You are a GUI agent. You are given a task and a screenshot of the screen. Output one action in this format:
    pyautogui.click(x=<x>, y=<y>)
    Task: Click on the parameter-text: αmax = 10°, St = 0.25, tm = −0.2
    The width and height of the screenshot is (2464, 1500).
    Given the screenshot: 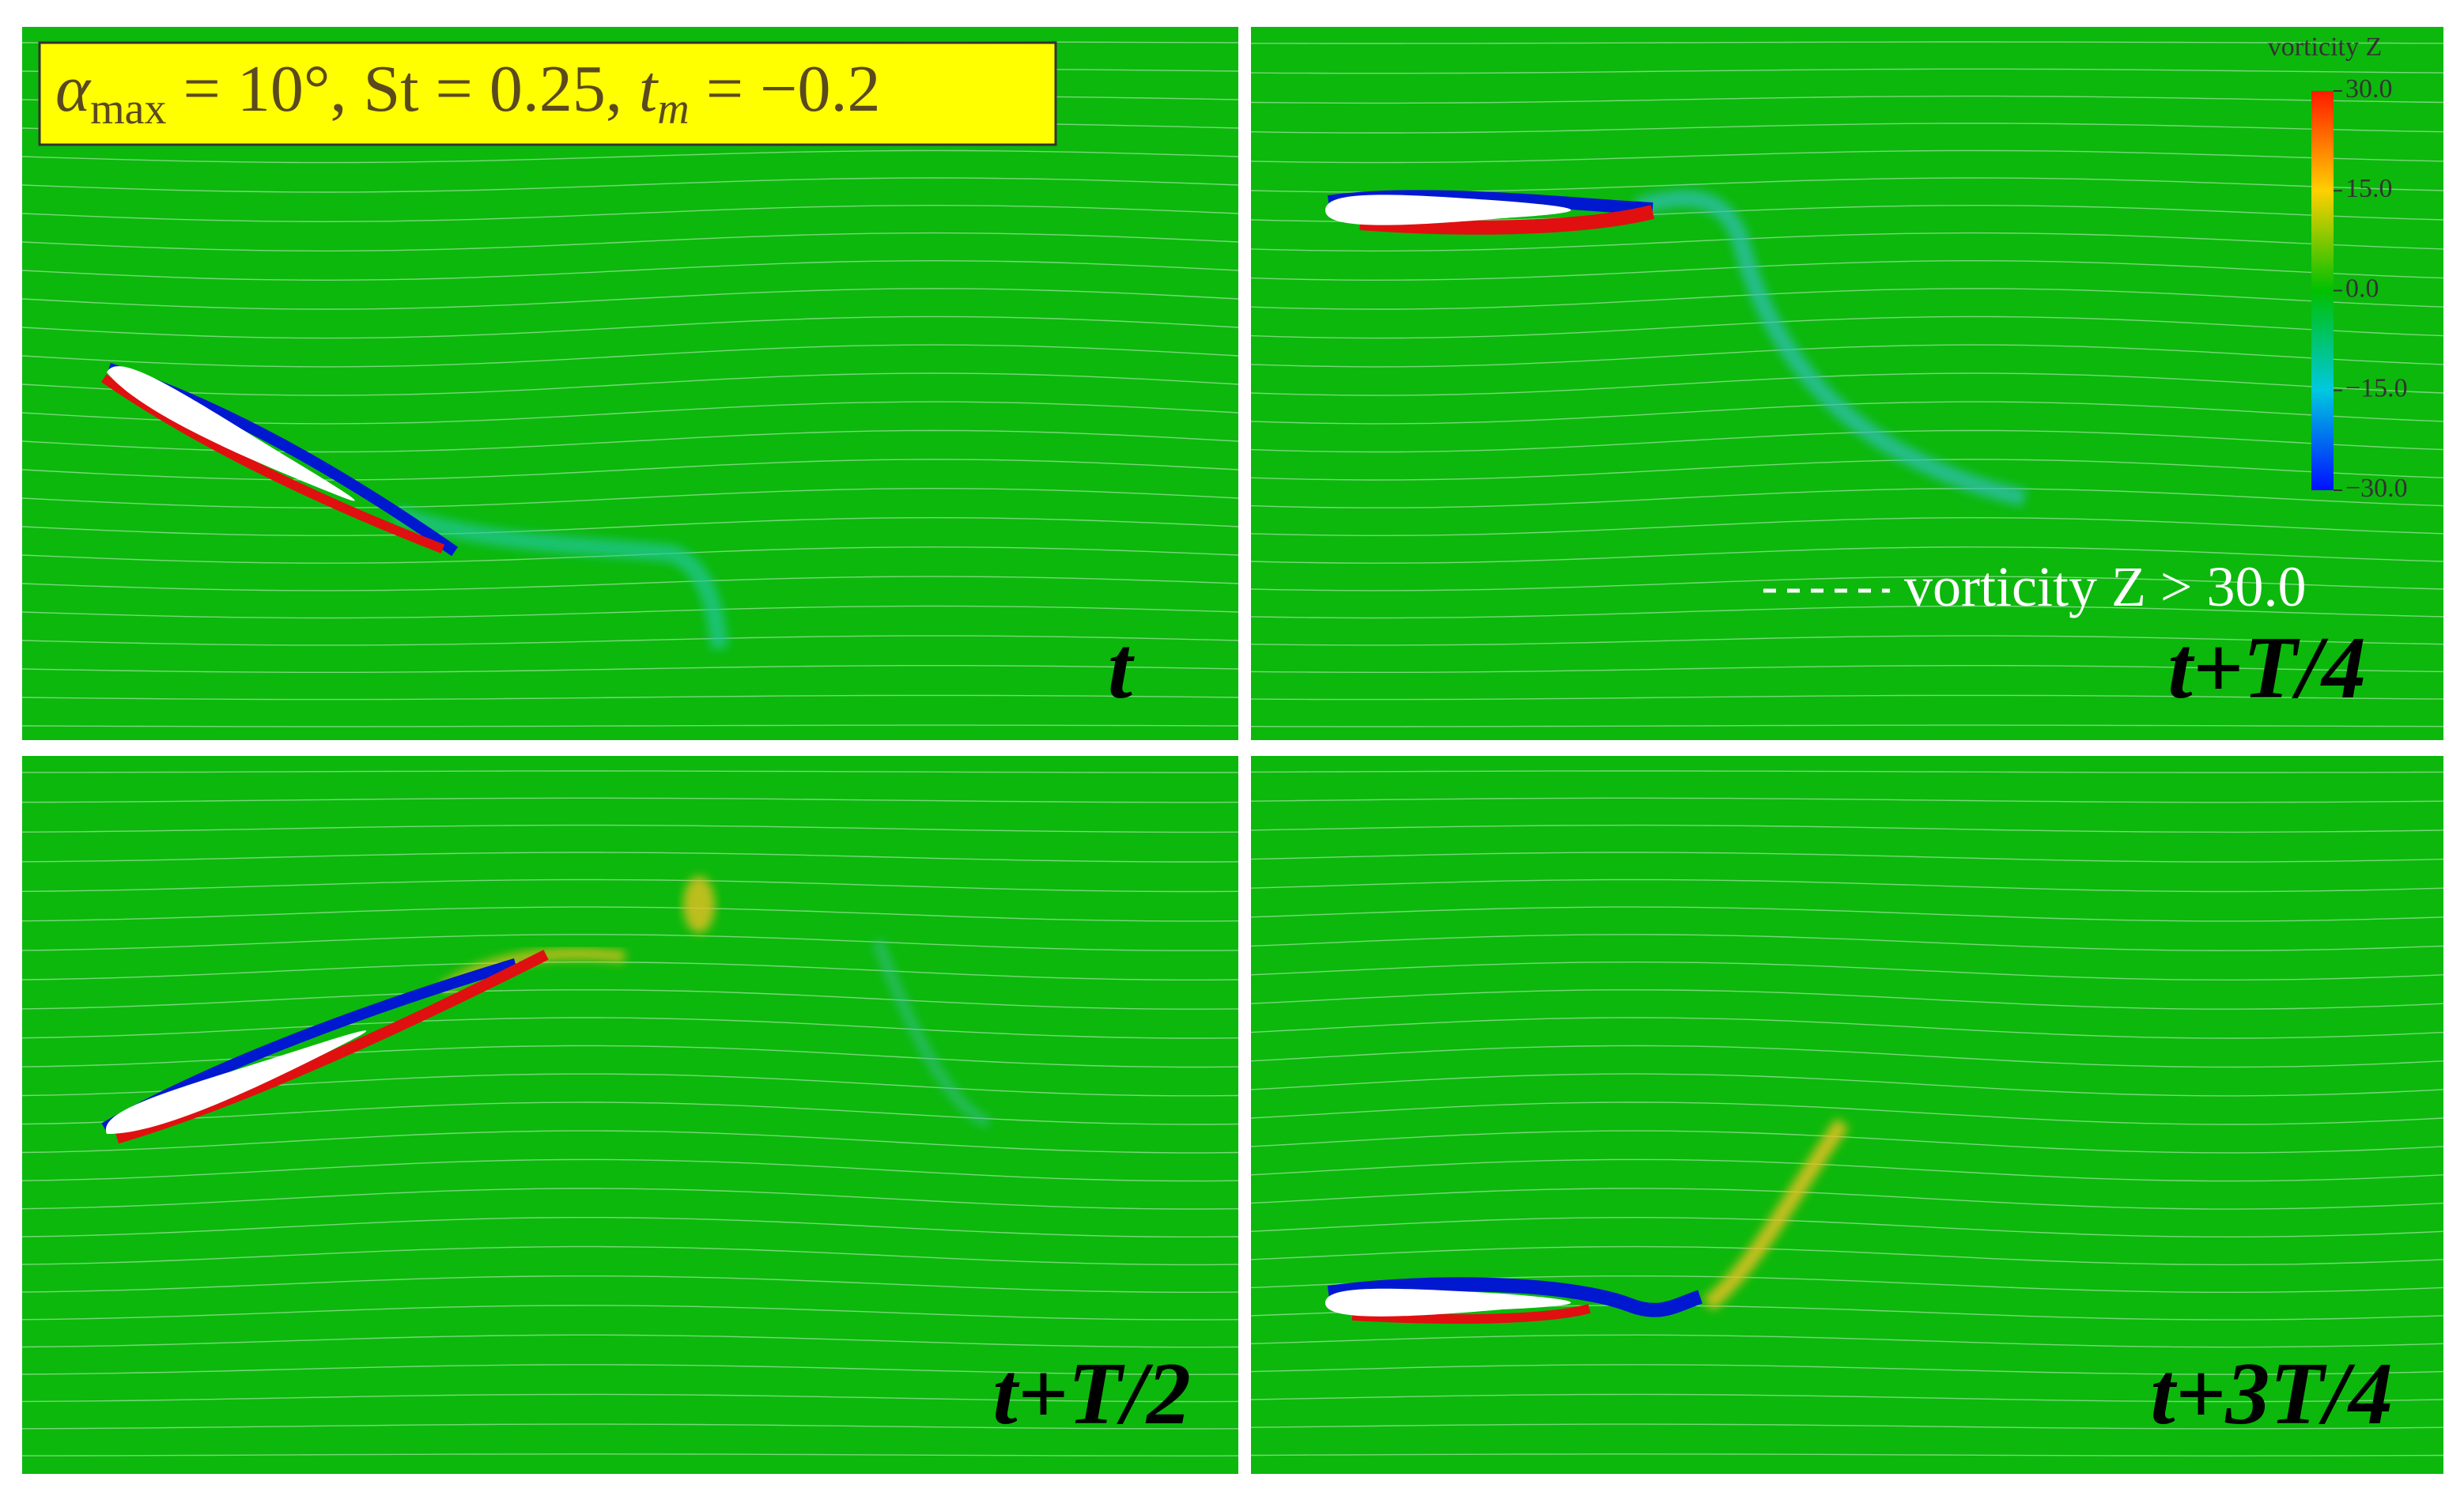 What is the action you would take?
    pyautogui.click(x=467, y=93)
    